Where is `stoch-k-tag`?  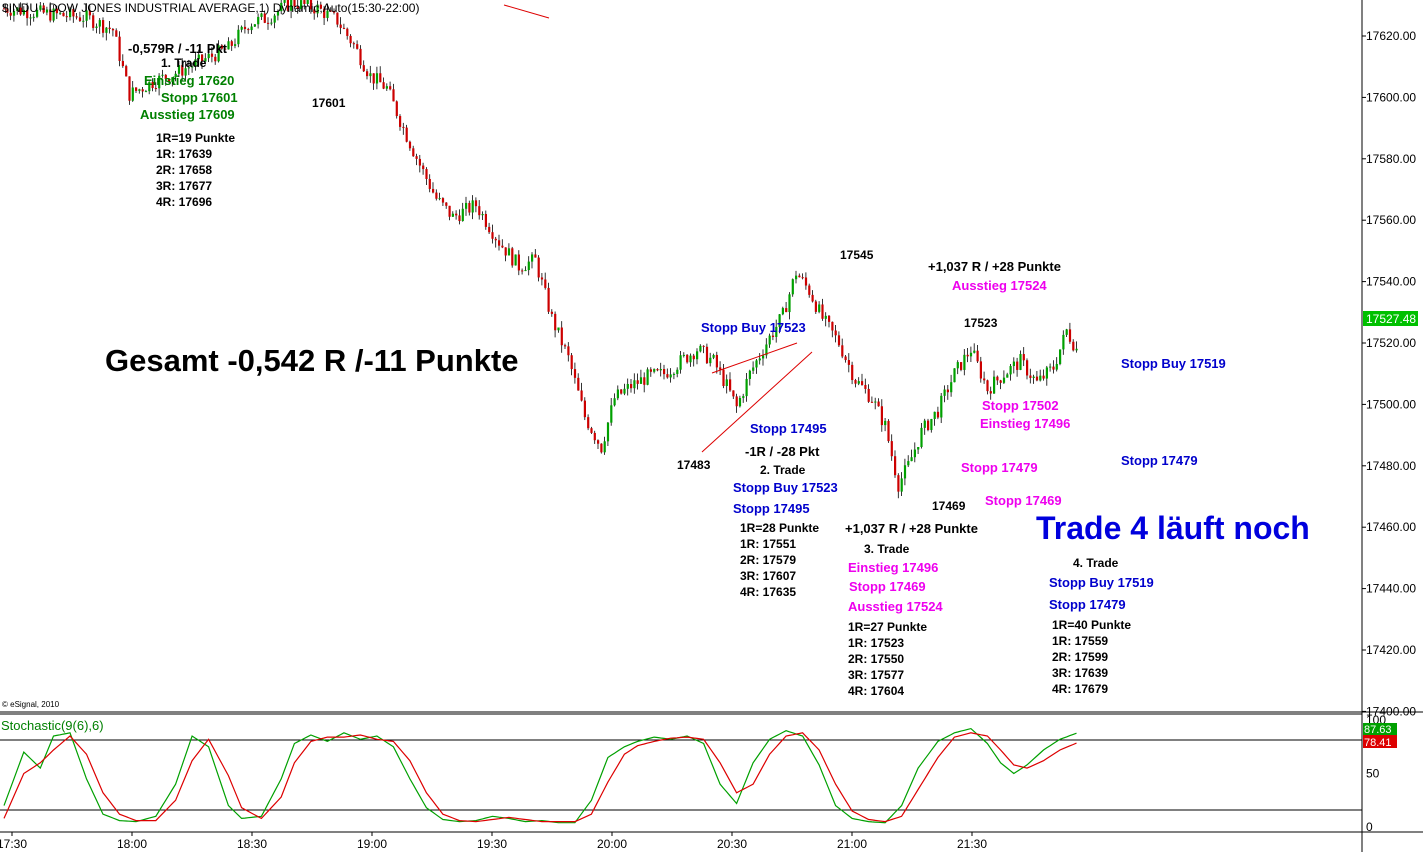
stoch-k-tag is located at coordinates (1380, 729).